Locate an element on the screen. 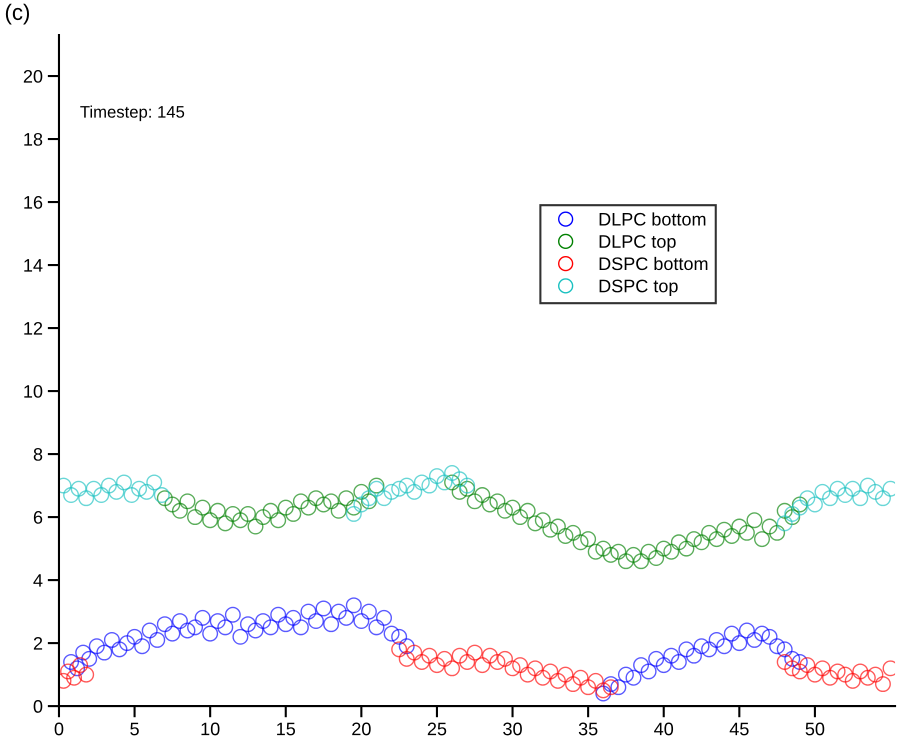  y-tick-label: 16 is located at coordinates (33, 202).